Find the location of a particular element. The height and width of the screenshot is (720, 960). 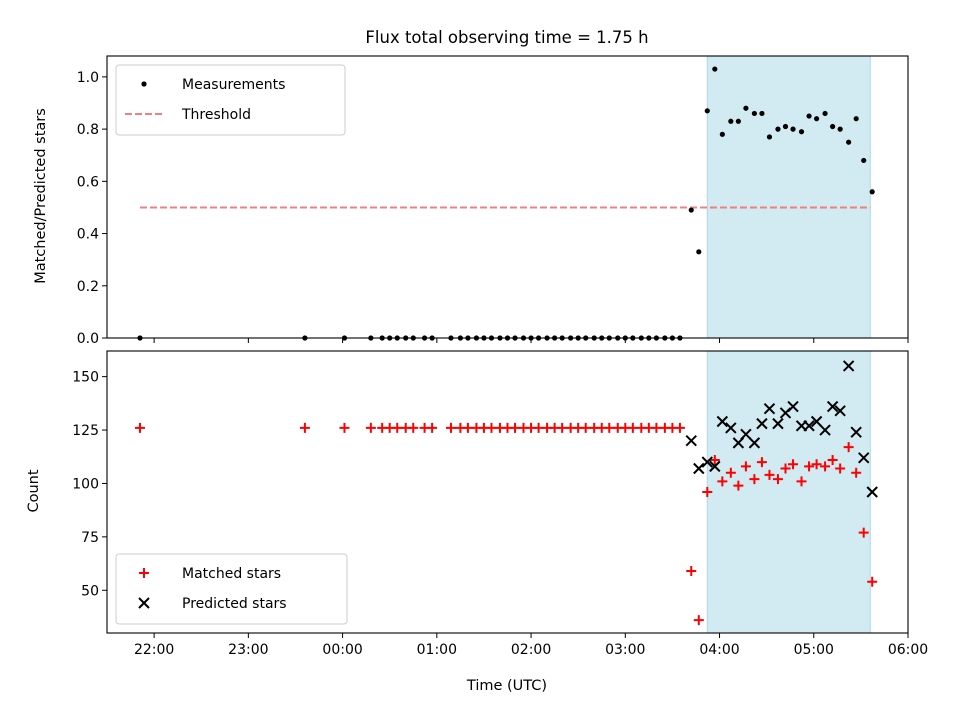

legend-handle-measurements is located at coordinates (144, 84).